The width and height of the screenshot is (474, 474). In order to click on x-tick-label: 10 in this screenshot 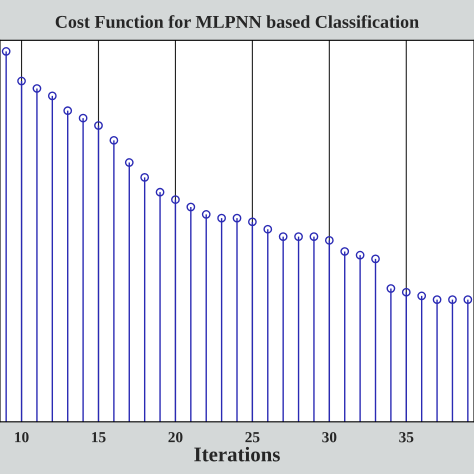, I will do `click(22, 437)`.